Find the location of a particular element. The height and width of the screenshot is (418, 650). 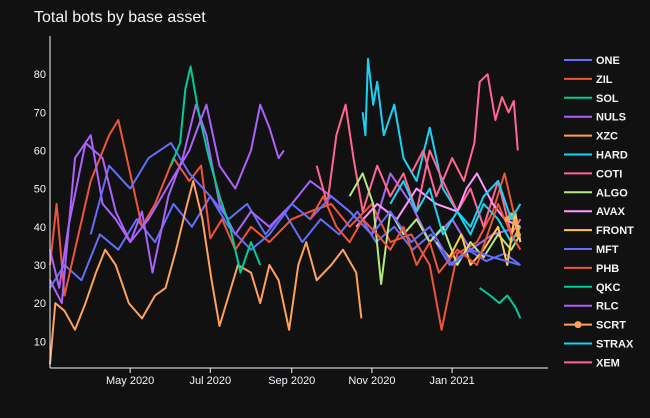

legend-item-mft: MFT is located at coordinates (591, 250).